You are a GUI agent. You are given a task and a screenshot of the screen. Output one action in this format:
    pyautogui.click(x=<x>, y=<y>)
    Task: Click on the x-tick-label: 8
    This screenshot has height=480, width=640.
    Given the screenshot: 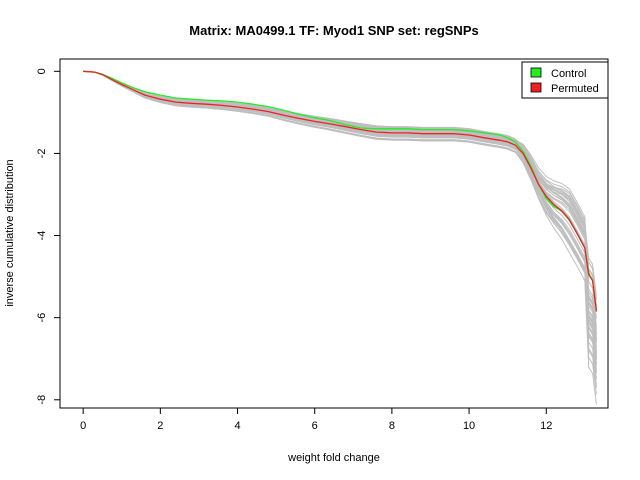 What is the action you would take?
    pyautogui.click(x=392, y=426)
    